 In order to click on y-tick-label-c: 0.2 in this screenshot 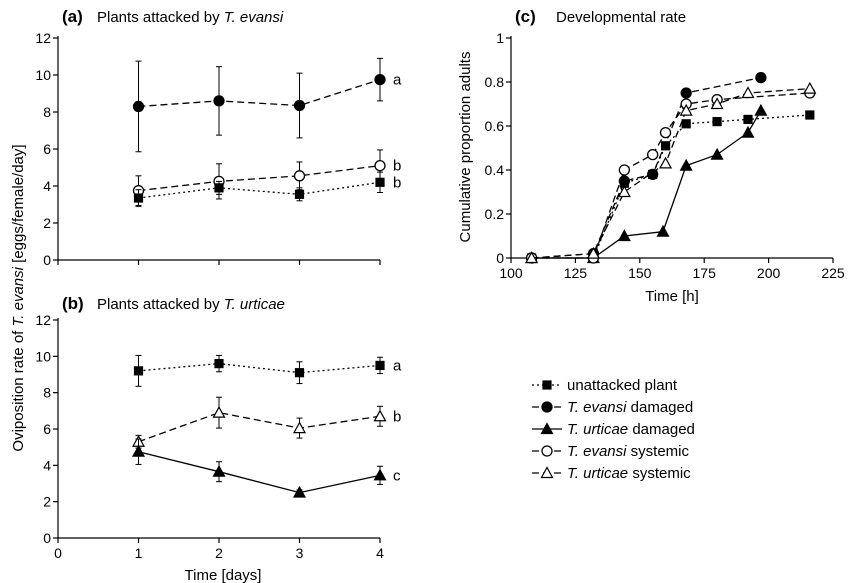, I will do `click(495, 214)`.